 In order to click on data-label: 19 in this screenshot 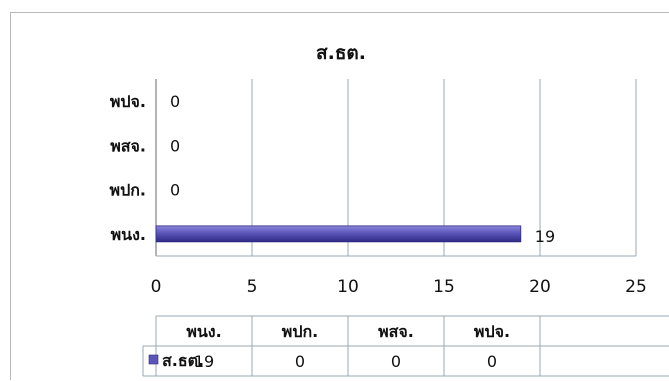, I will do `click(545, 236)`.